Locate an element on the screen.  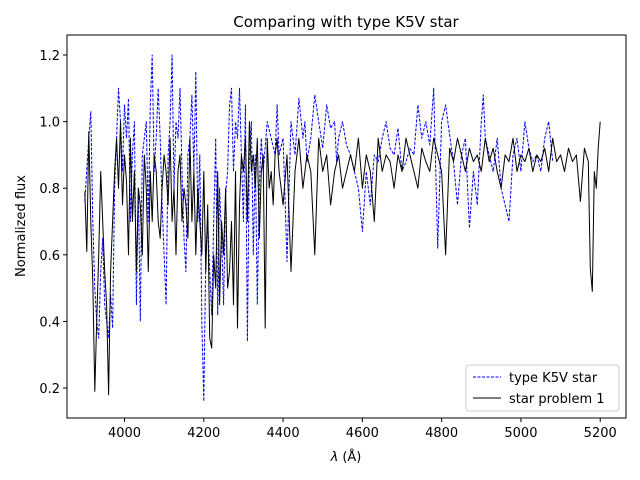
legend-box is located at coordinates (542, 388).